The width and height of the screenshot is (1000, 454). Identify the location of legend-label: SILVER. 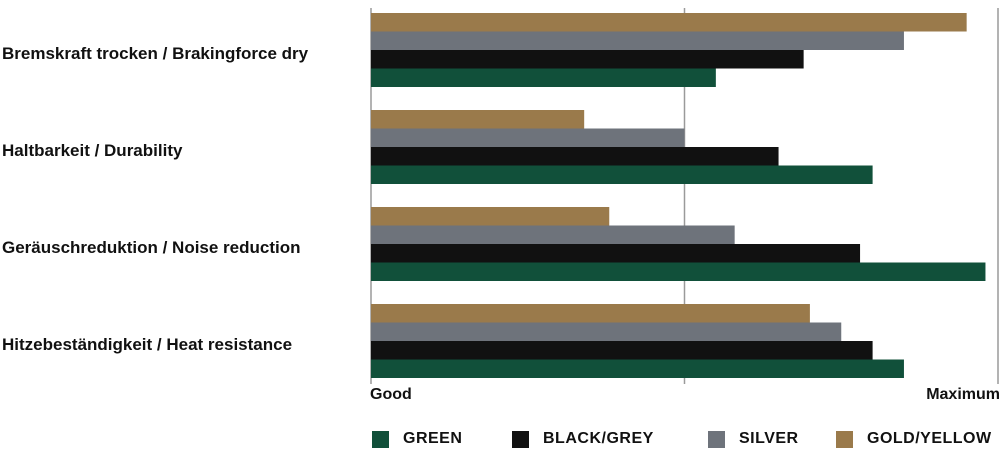
(769, 438).